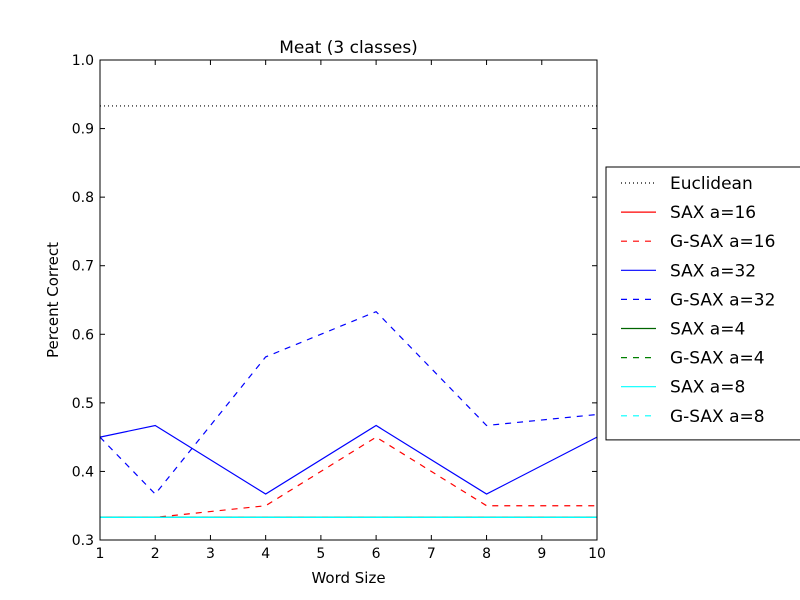  Describe the element at coordinates (83, 130) in the screenshot. I see `y-tick-label-6: 0.9` at that location.